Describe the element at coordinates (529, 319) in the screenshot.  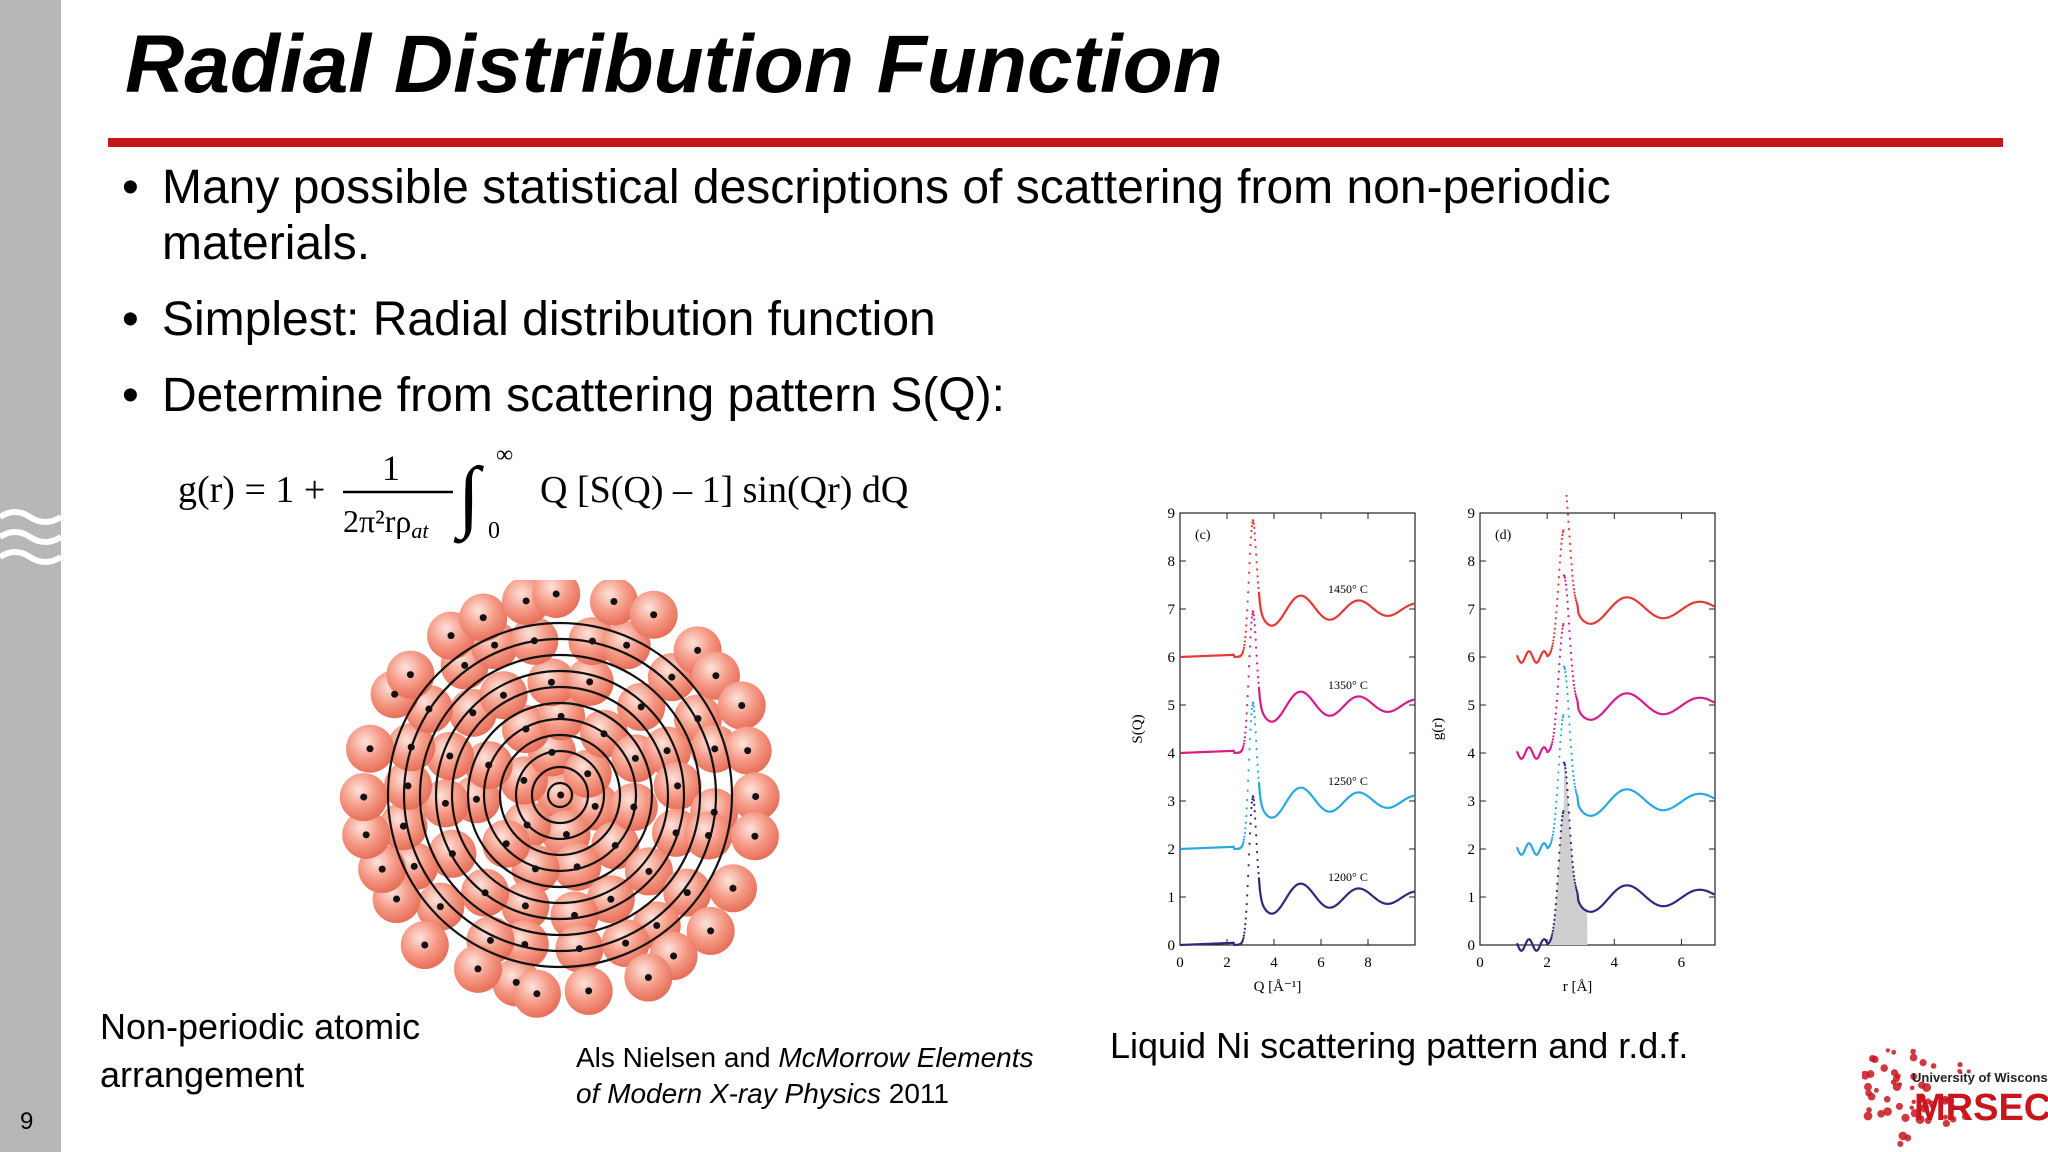
I see `bullet-item: • Simplest: Radial distribution function` at that location.